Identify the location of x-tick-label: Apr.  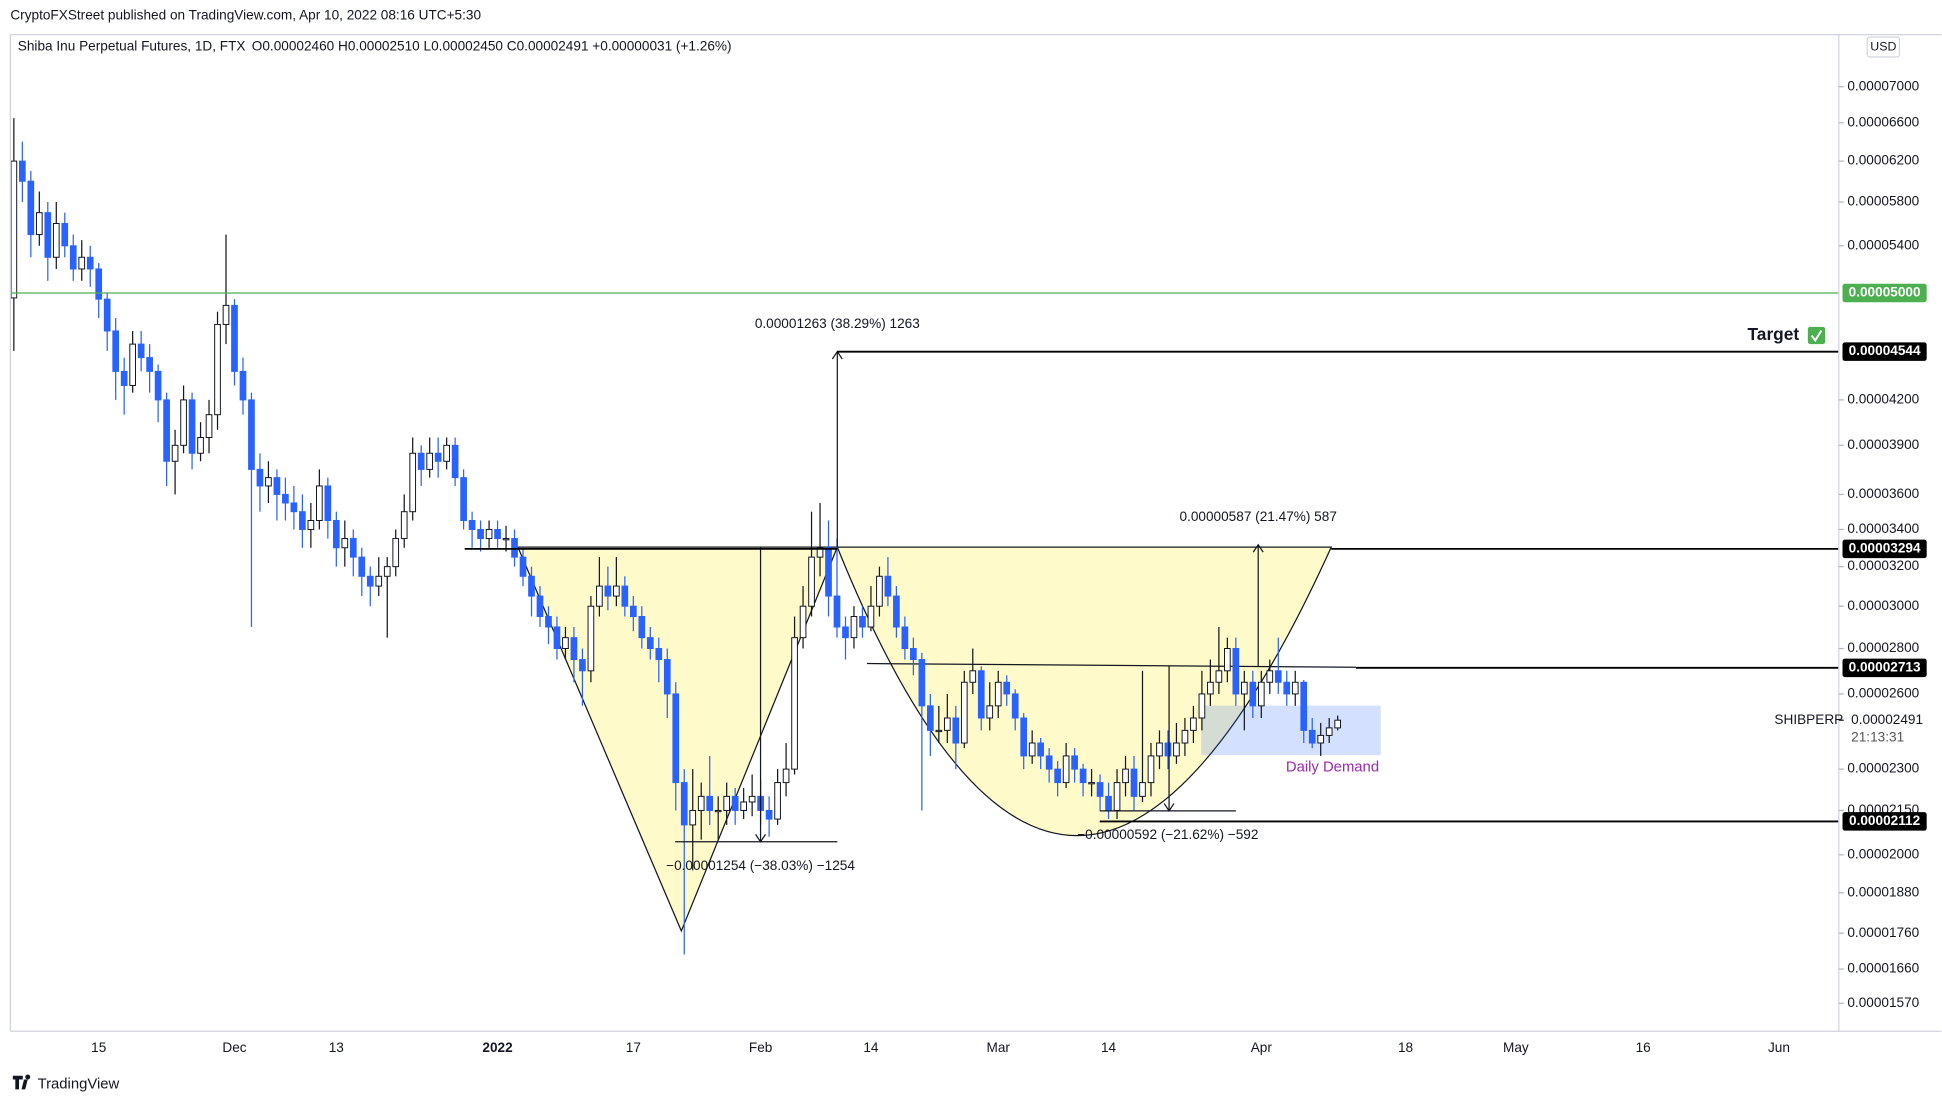
(1262, 1047).